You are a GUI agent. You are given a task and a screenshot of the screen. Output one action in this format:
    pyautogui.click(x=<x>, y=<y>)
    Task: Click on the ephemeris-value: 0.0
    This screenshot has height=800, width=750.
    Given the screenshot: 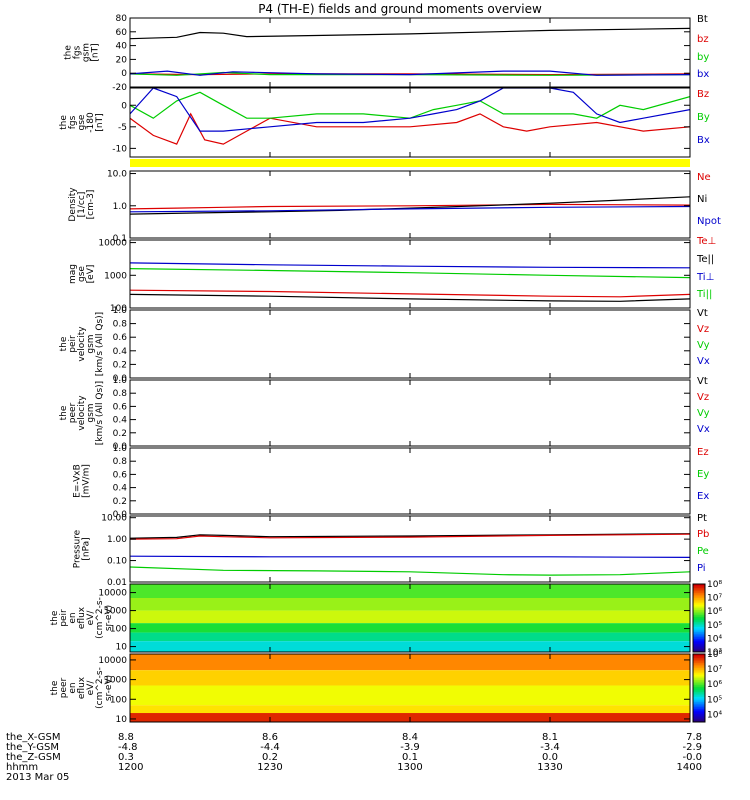 What is the action you would take?
    pyautogui.click(x=550, y=757)
    